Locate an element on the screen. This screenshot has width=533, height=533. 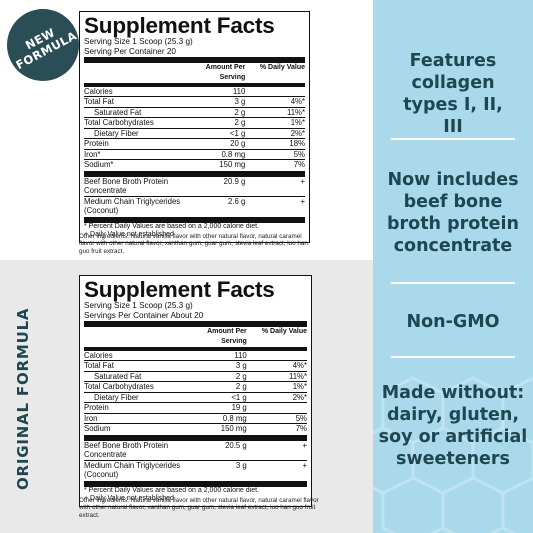
nutrient-row: Protein 19 g is located at coordinates (195, 408).